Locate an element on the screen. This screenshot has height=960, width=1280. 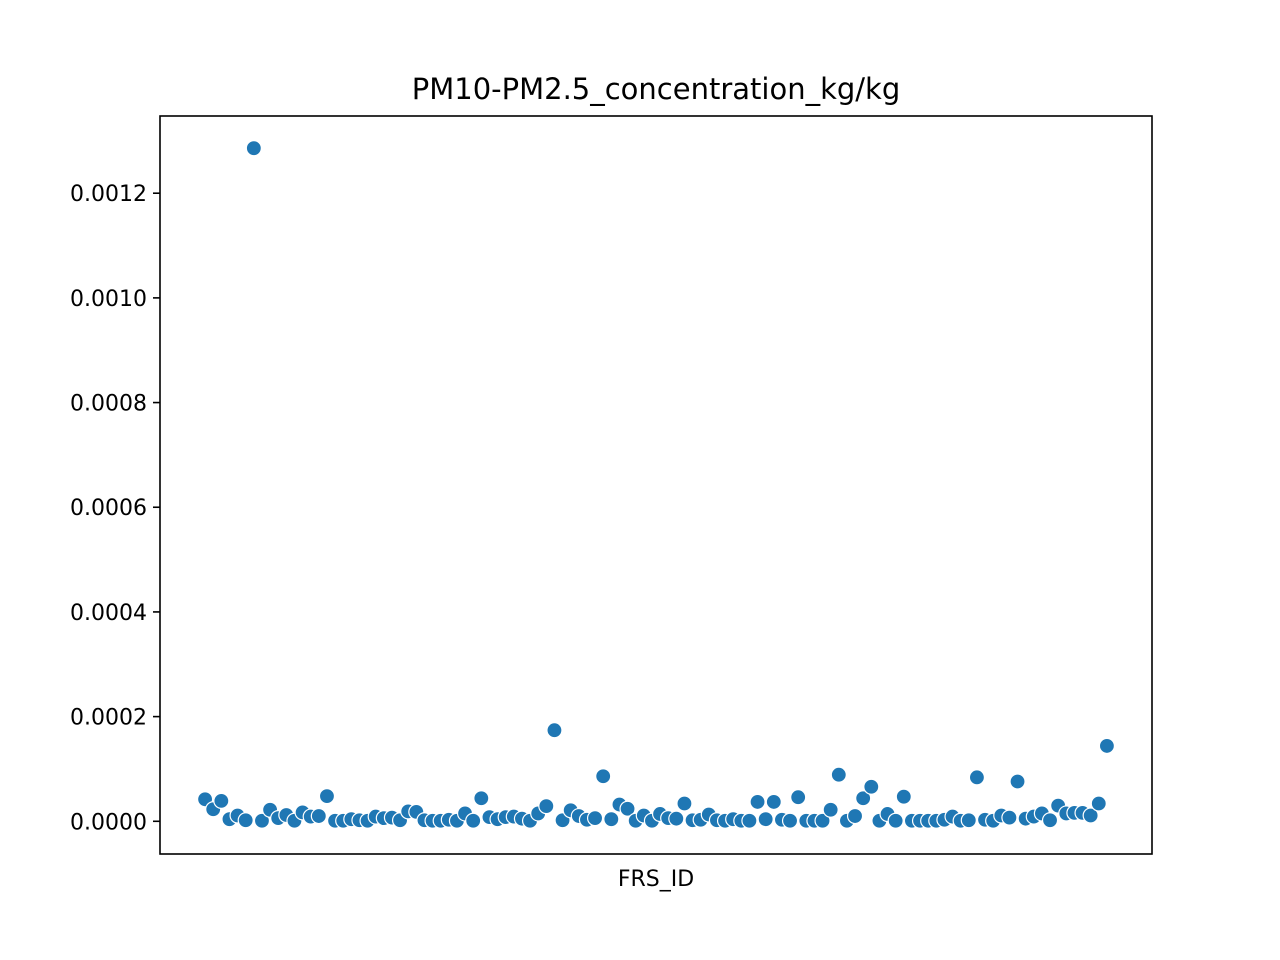
y-tick-label: 0.0008 is located at coordinates (108, 404).